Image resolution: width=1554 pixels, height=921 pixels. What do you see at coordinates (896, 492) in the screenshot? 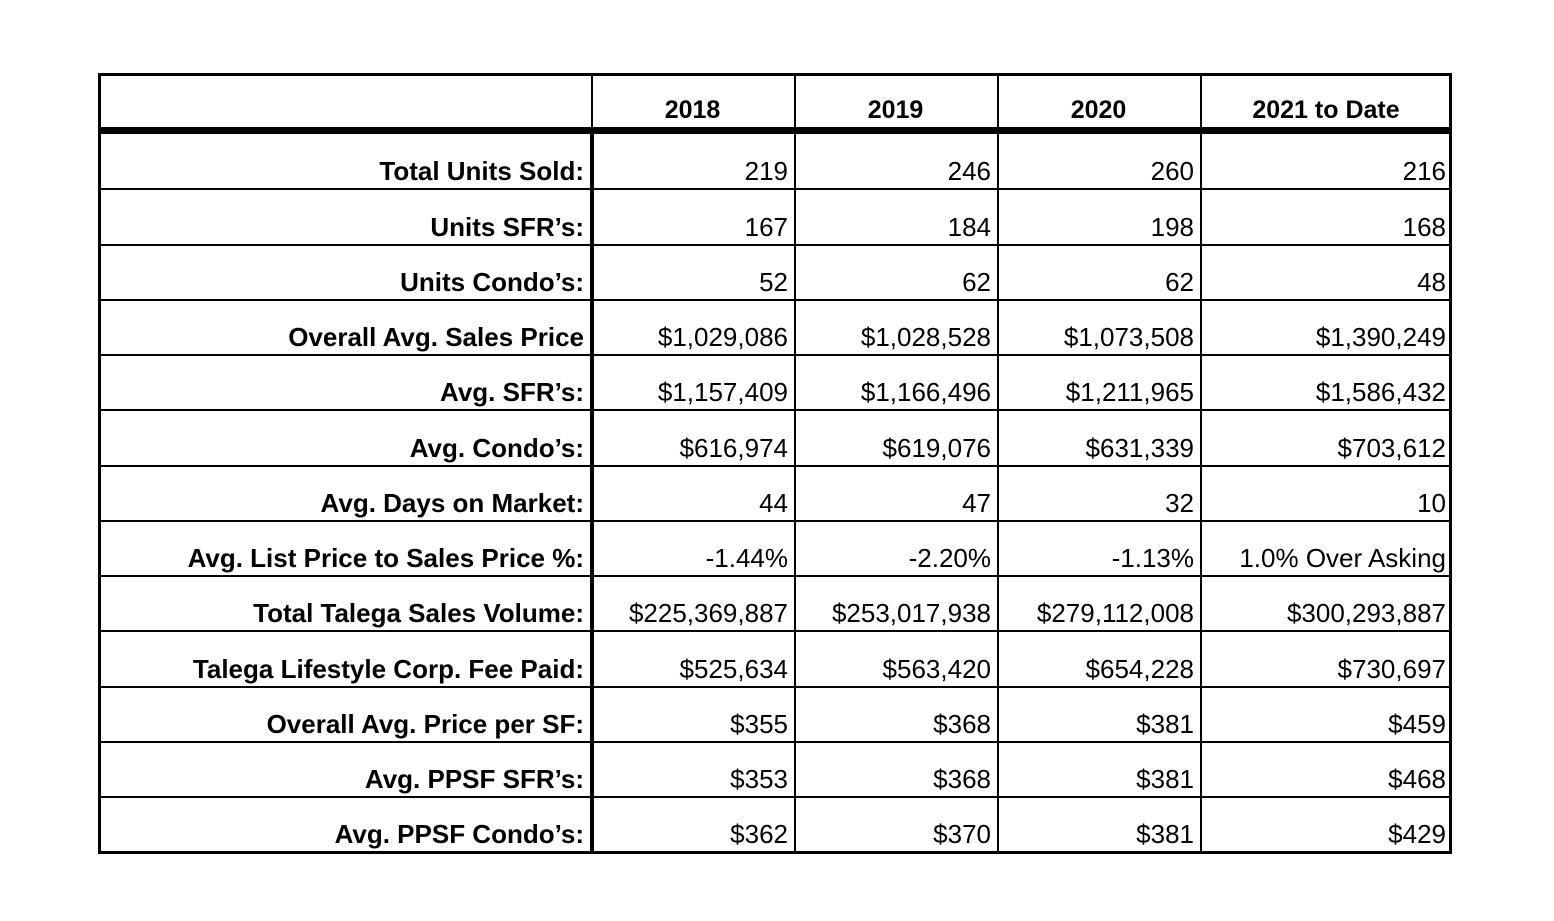
I see `value-cell-2019: 47` at bounding box center [896, 492].